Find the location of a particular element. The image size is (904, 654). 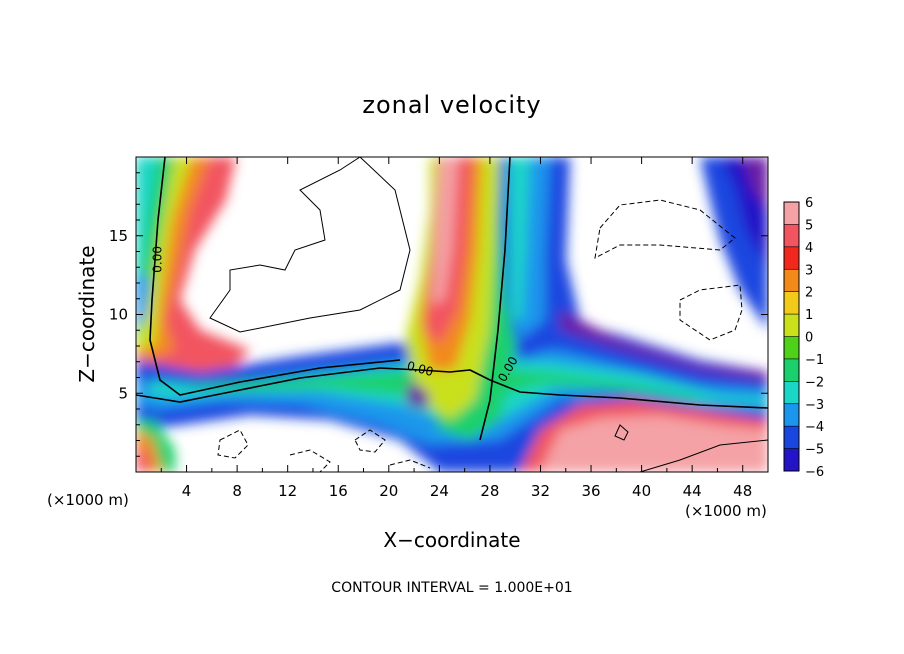

x-tick-label: 32 is located at coordinates (540, 491).